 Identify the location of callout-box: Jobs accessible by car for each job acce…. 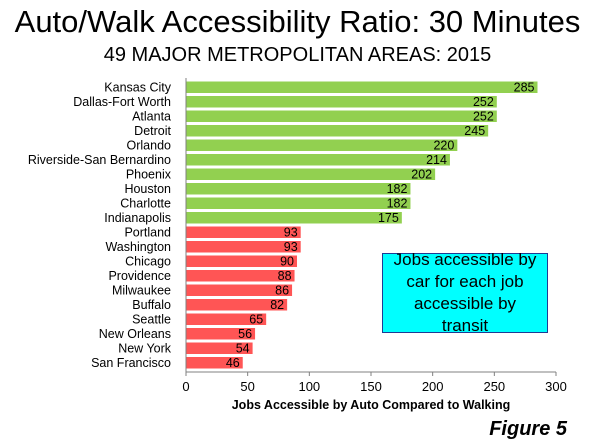
(465, 292).